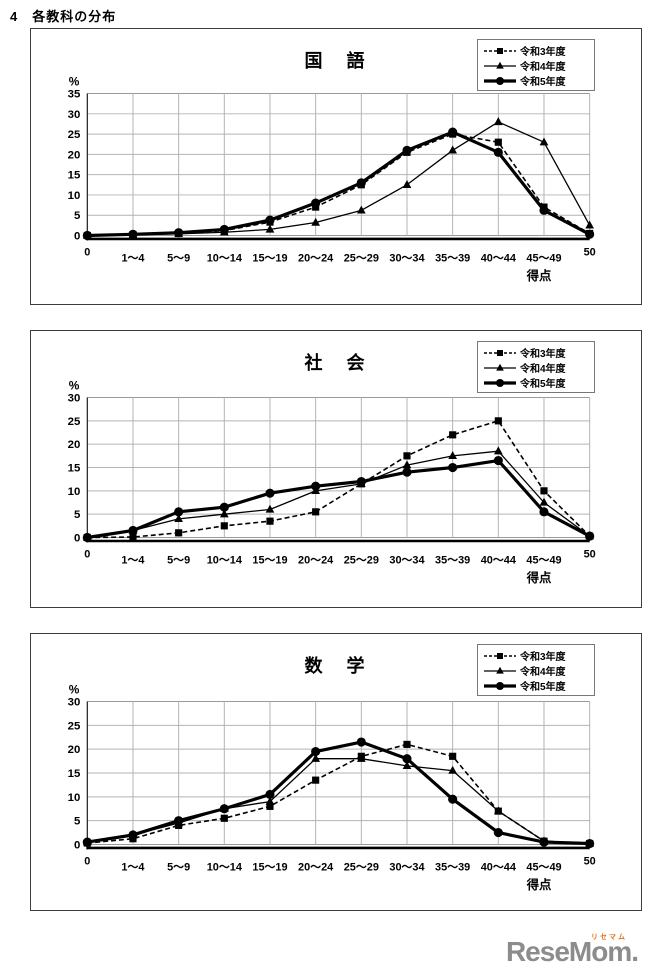 This screenshot has width=645, height=979. What do you see at coordinates (339, 184) in the screenshot?
I see `series-line-circle` at bounding box center [339, 184].